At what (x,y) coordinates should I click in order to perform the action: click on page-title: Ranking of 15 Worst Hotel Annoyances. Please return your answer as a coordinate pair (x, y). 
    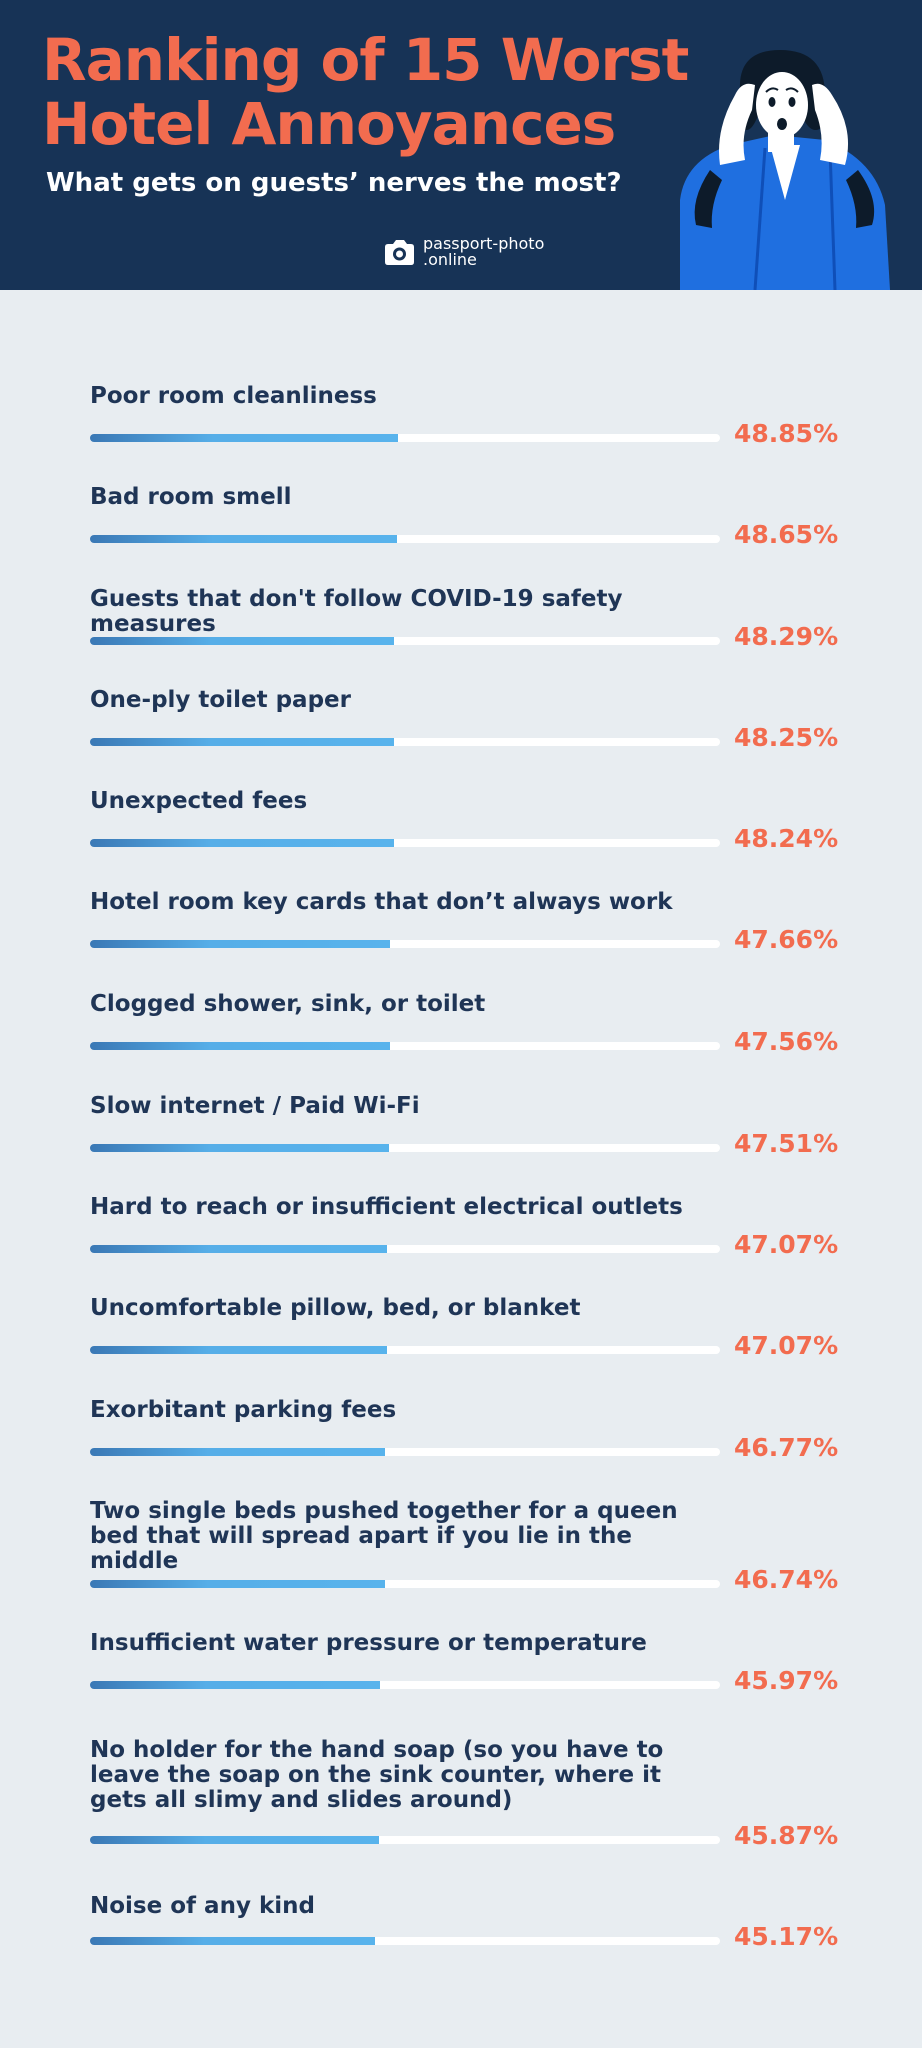
    Looking at the image, I should click on (365, 92).